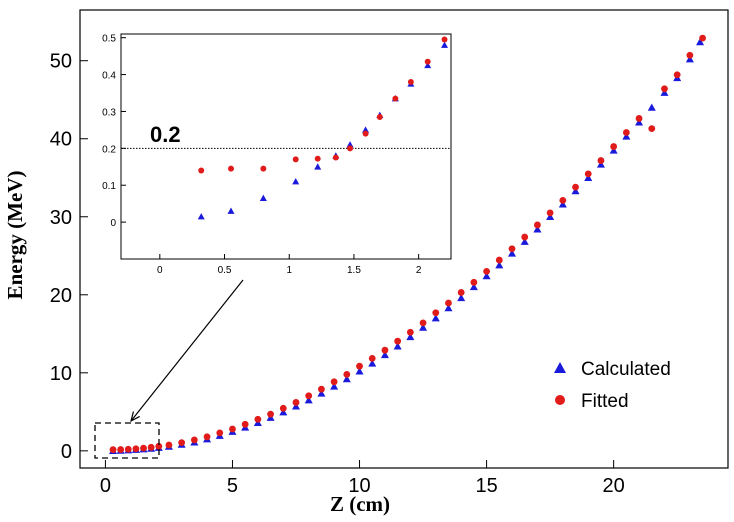 Image resolution: width=734 pixels, height=522 pixels. What do you see at coordinates (560, 400) in the screenshot?
I see `legend-marker-fitted` at bounding box center [560, 400].